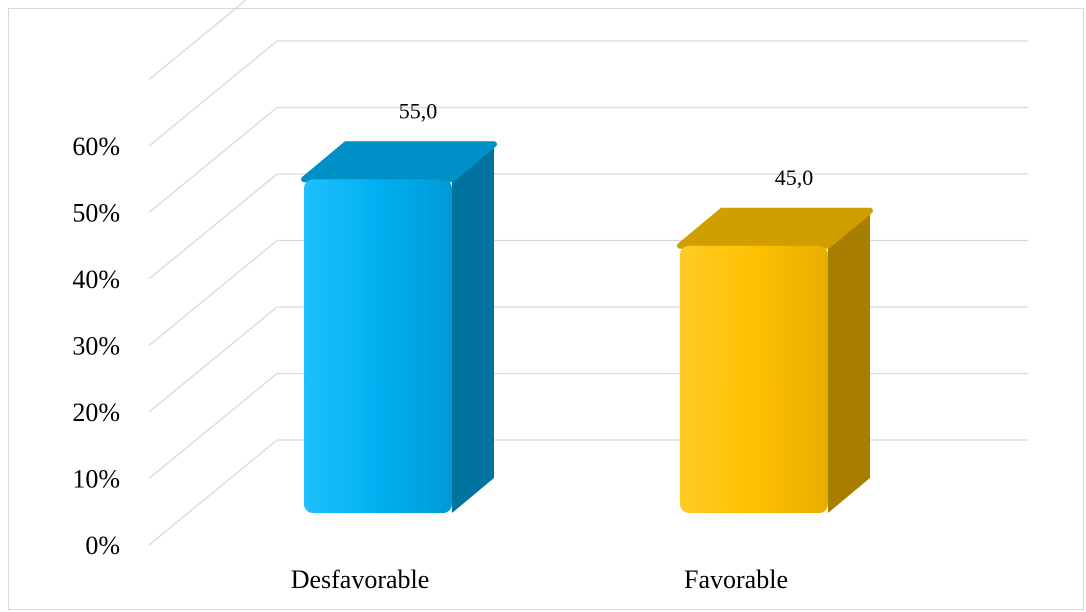  I want to click on y-tick-label: 20%, so click(96, 412).